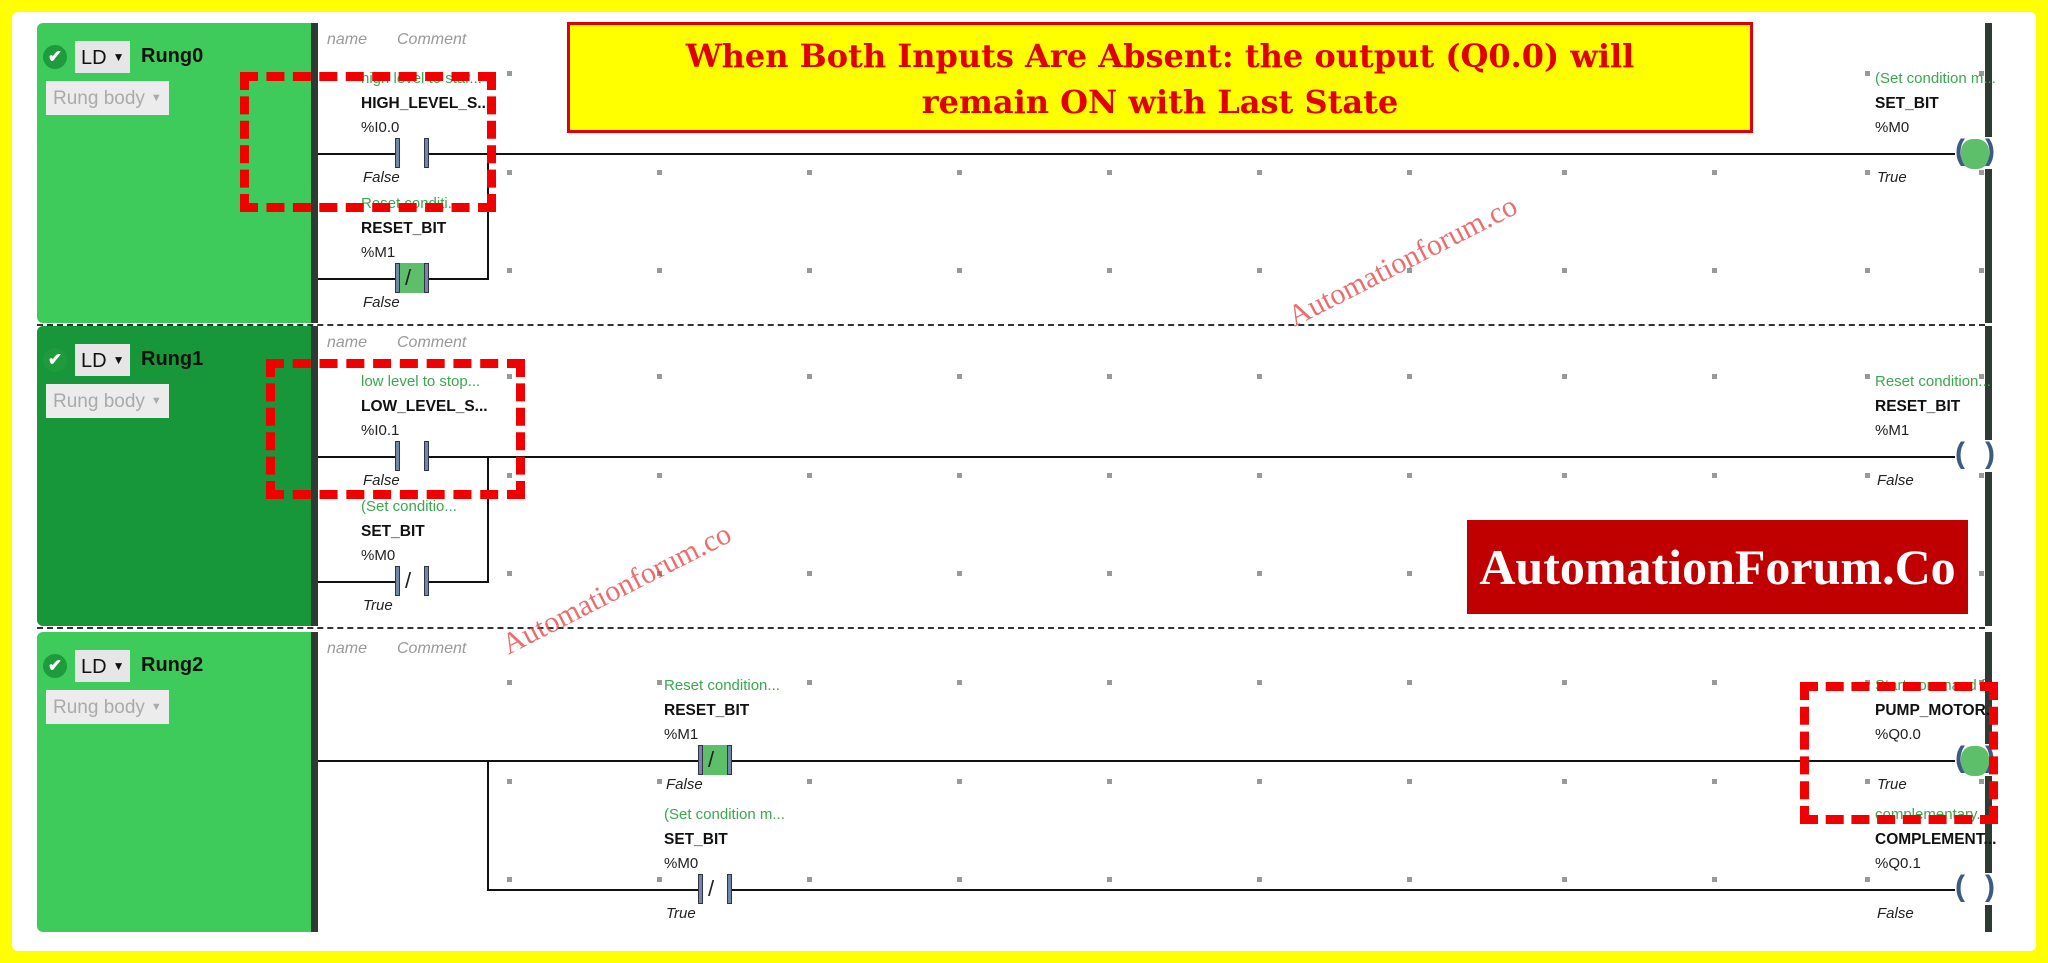 This screenshot has height=963, width=2048. I want to click on coil-fill, so click(1975, 761).